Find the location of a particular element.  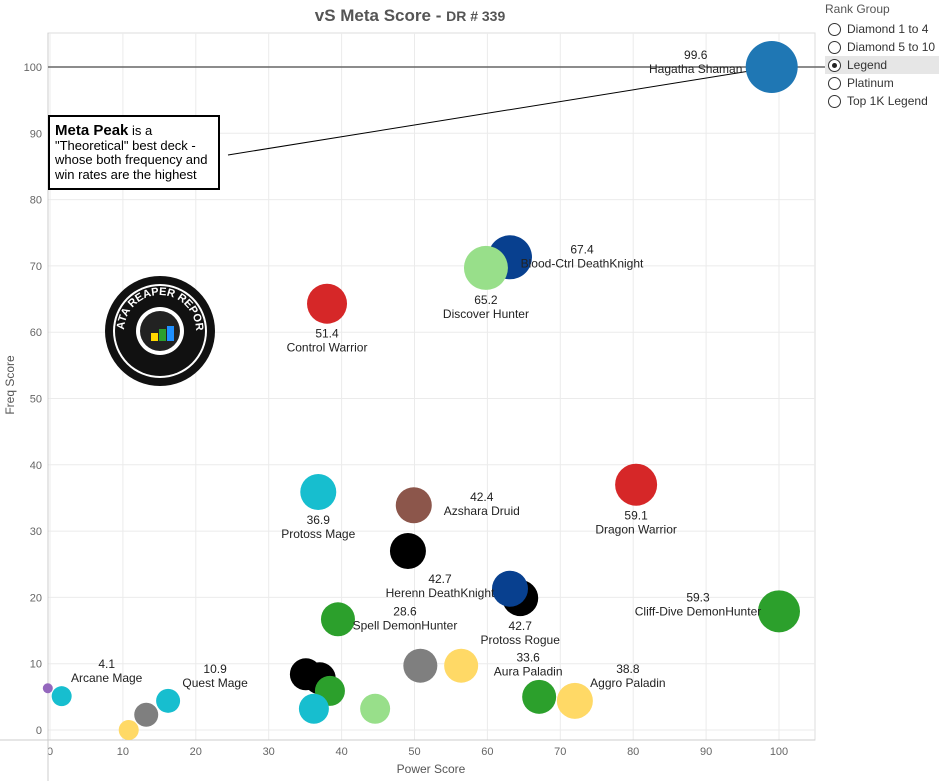

x-tick-label: 30 is located at coordinates (269, 752).